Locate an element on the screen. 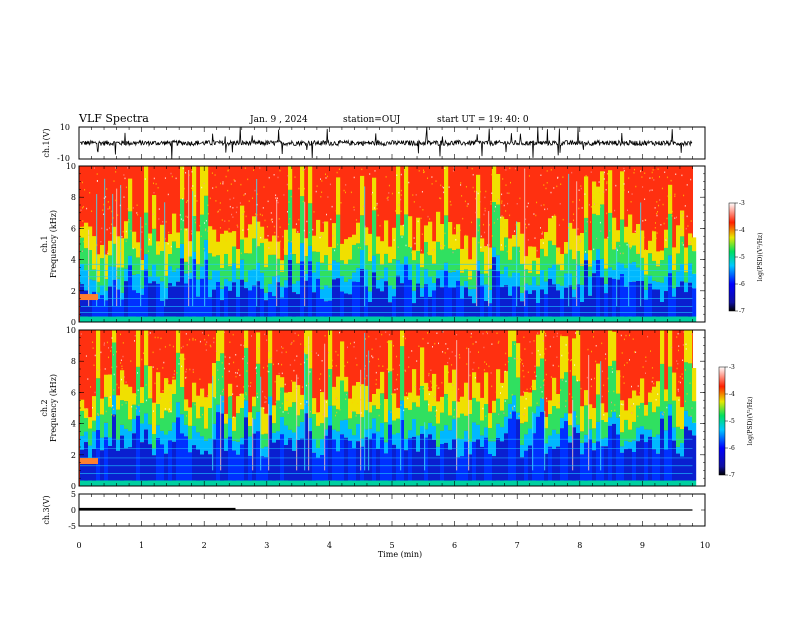  spectrogram-streak is located at coordinates (261, 423).